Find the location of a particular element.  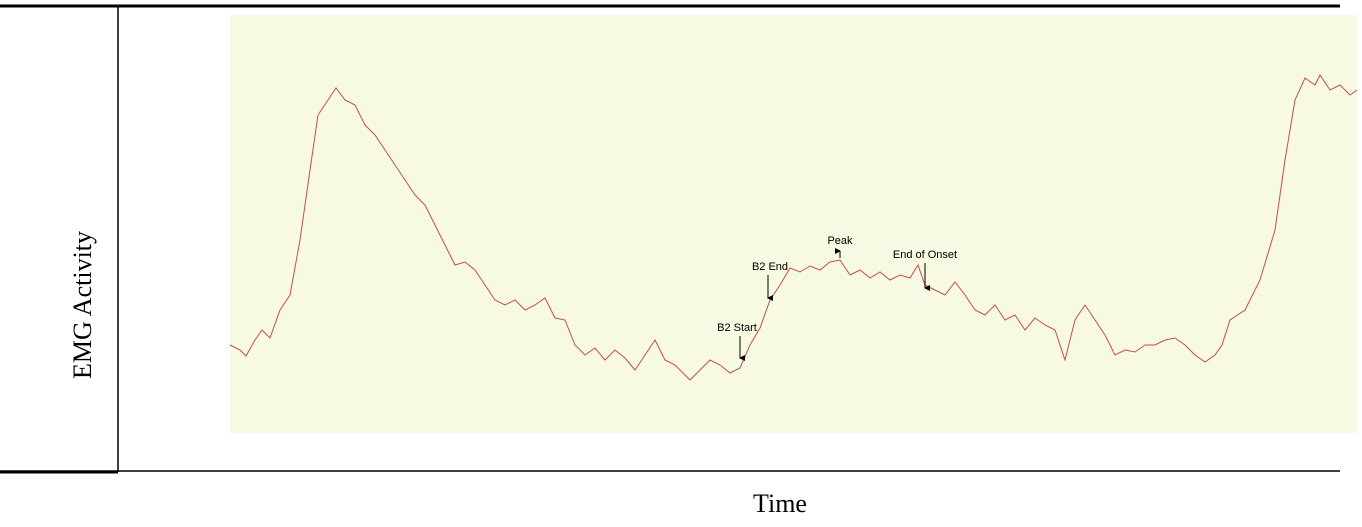

annotation: Peak is located at coordinates (840, 241).